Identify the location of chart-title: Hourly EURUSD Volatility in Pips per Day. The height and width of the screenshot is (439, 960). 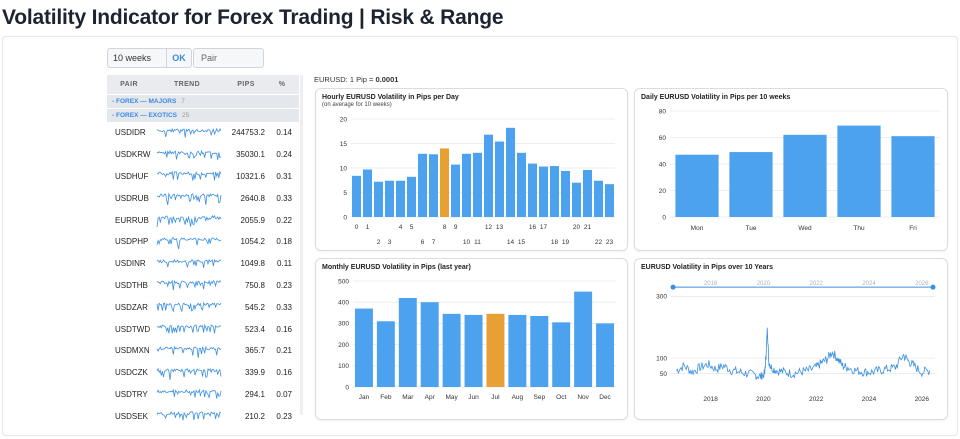
(390, 97).